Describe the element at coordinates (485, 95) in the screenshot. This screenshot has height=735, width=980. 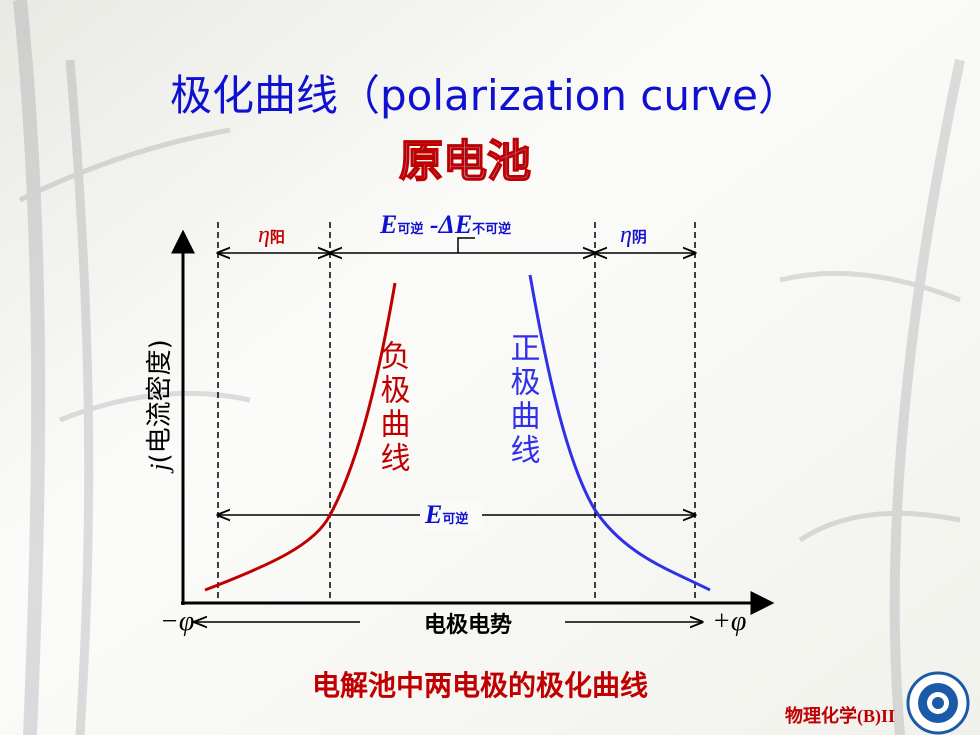
I see `title: 极化曲线（polarization curve）` at that location.